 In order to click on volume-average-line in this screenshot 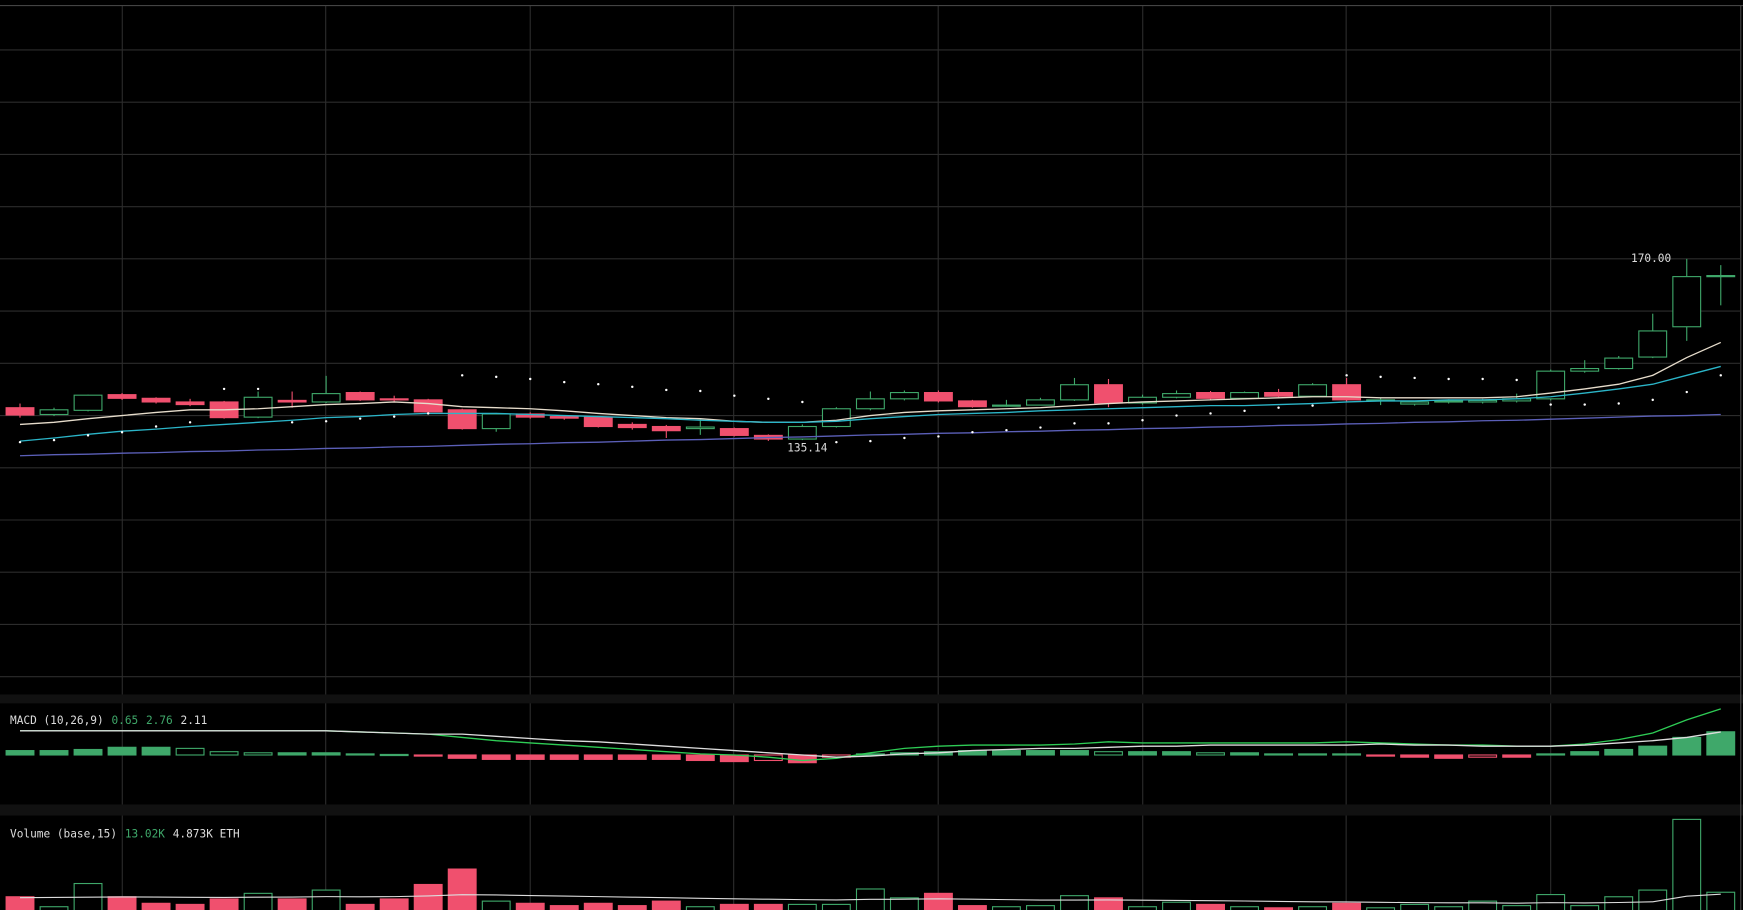, I will do `click(870, 898)`.